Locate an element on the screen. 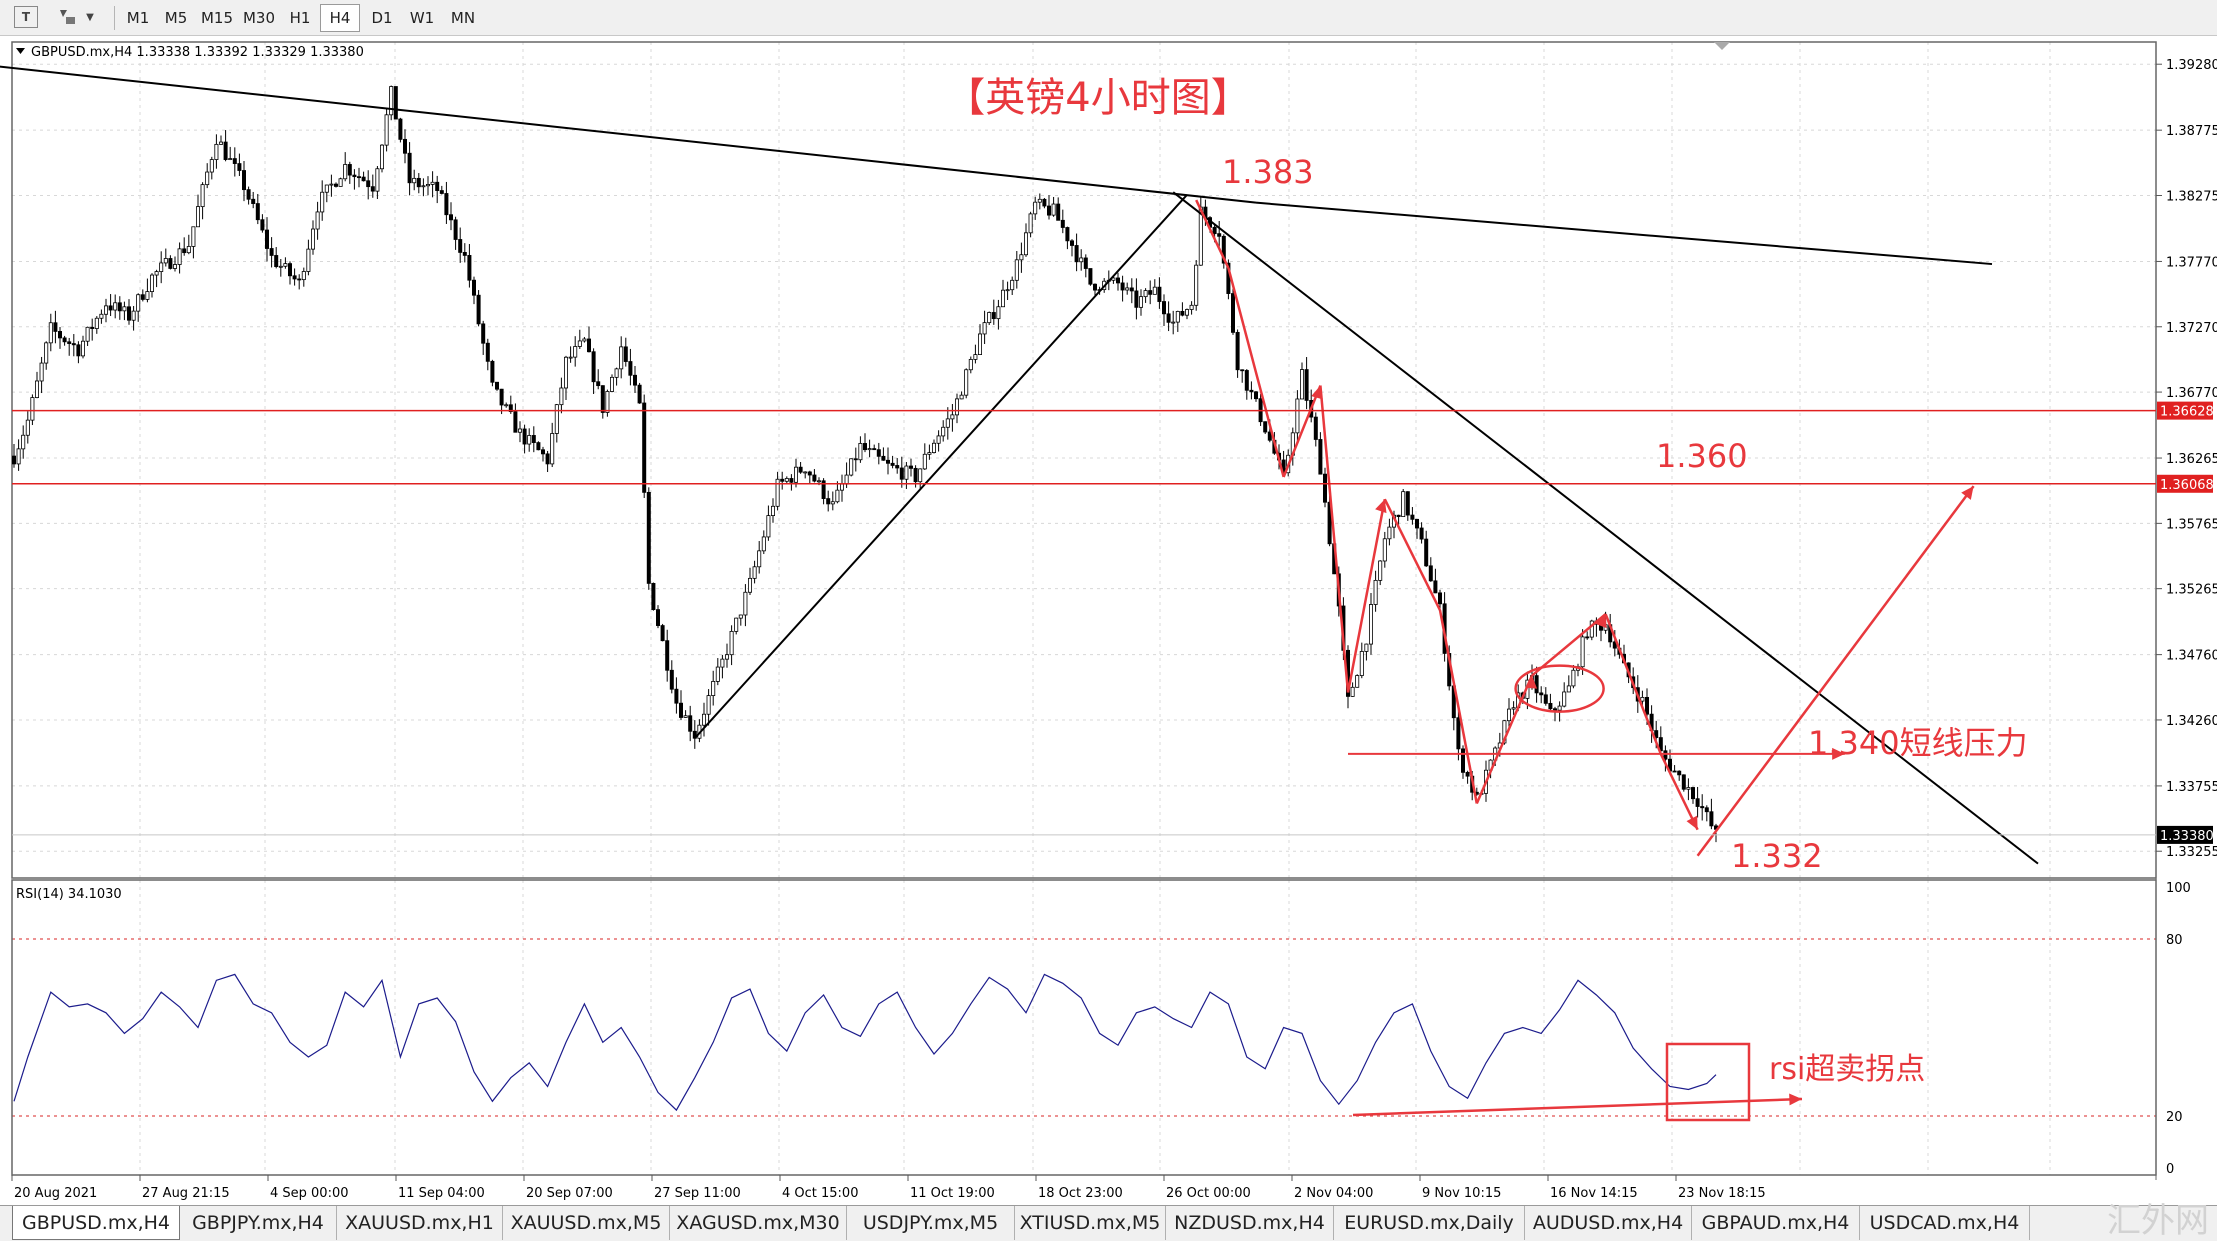  price-label-box is located at coordinates (2185, 834).